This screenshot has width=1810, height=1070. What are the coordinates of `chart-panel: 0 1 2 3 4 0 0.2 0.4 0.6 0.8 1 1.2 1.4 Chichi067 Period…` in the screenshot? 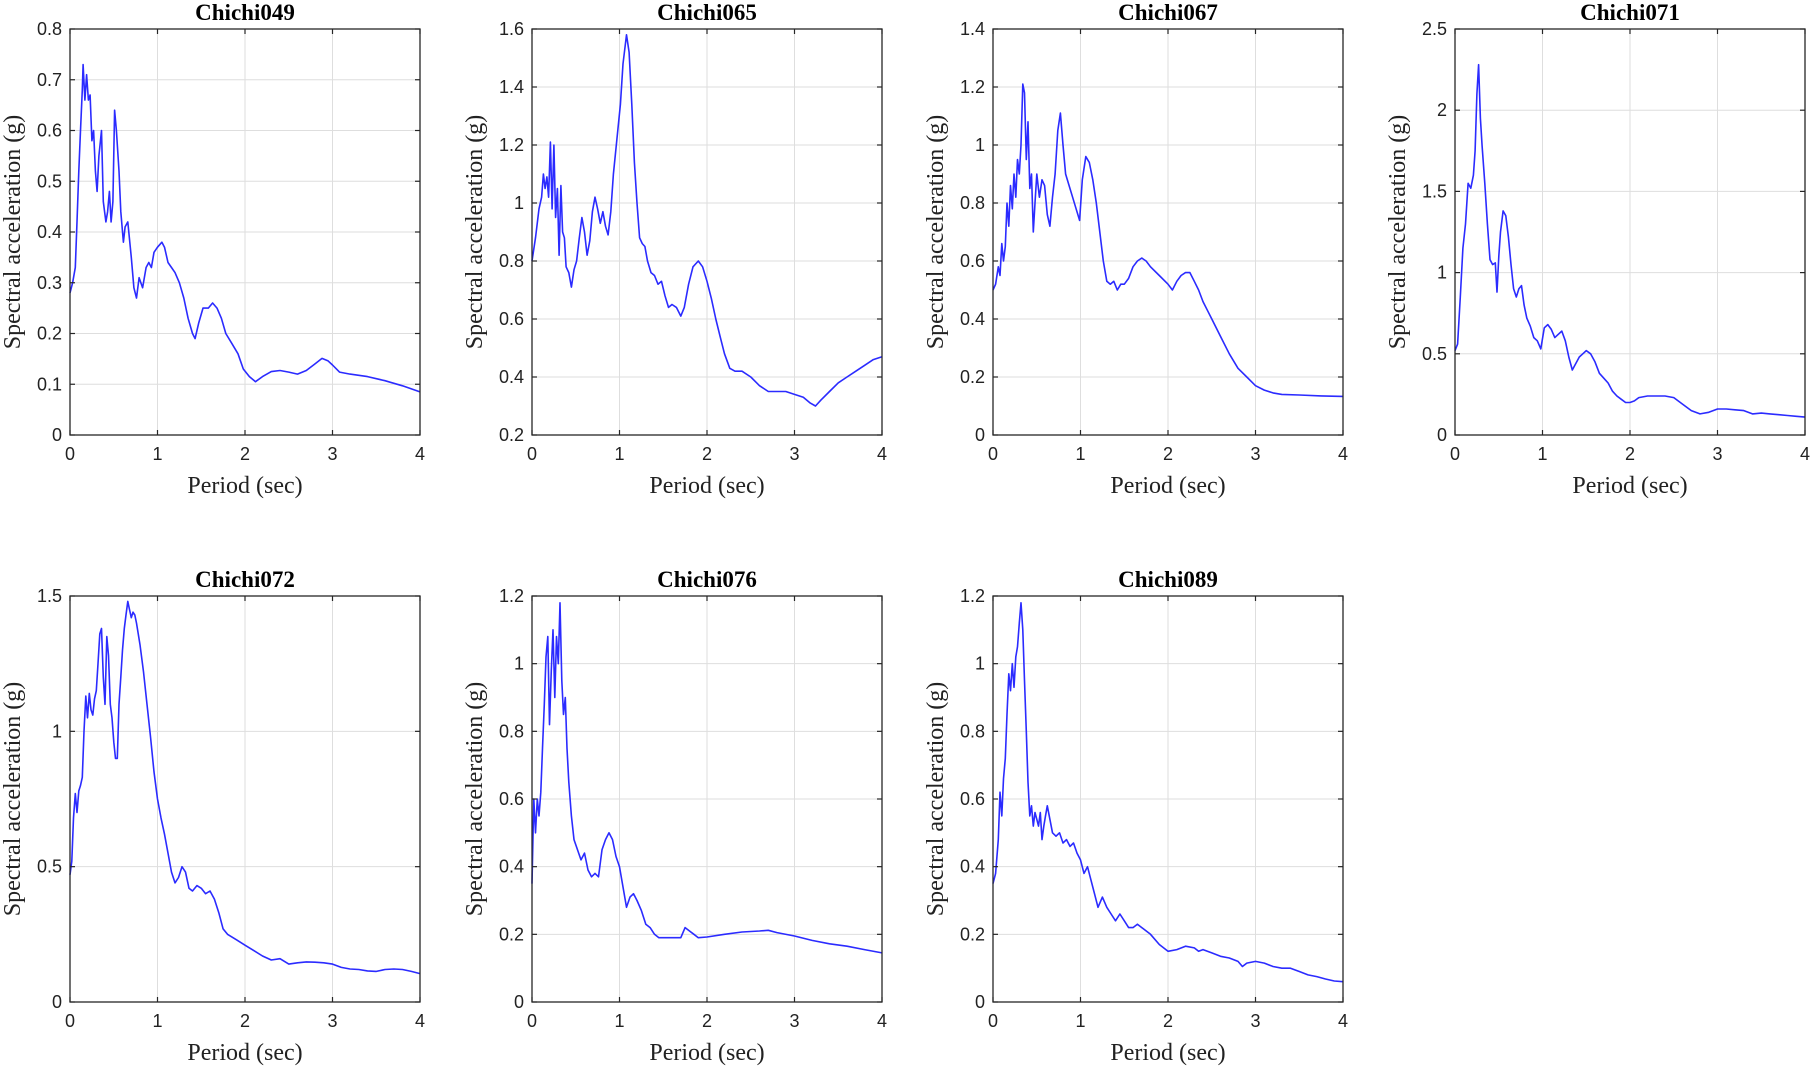 It's located at (1135, 249).